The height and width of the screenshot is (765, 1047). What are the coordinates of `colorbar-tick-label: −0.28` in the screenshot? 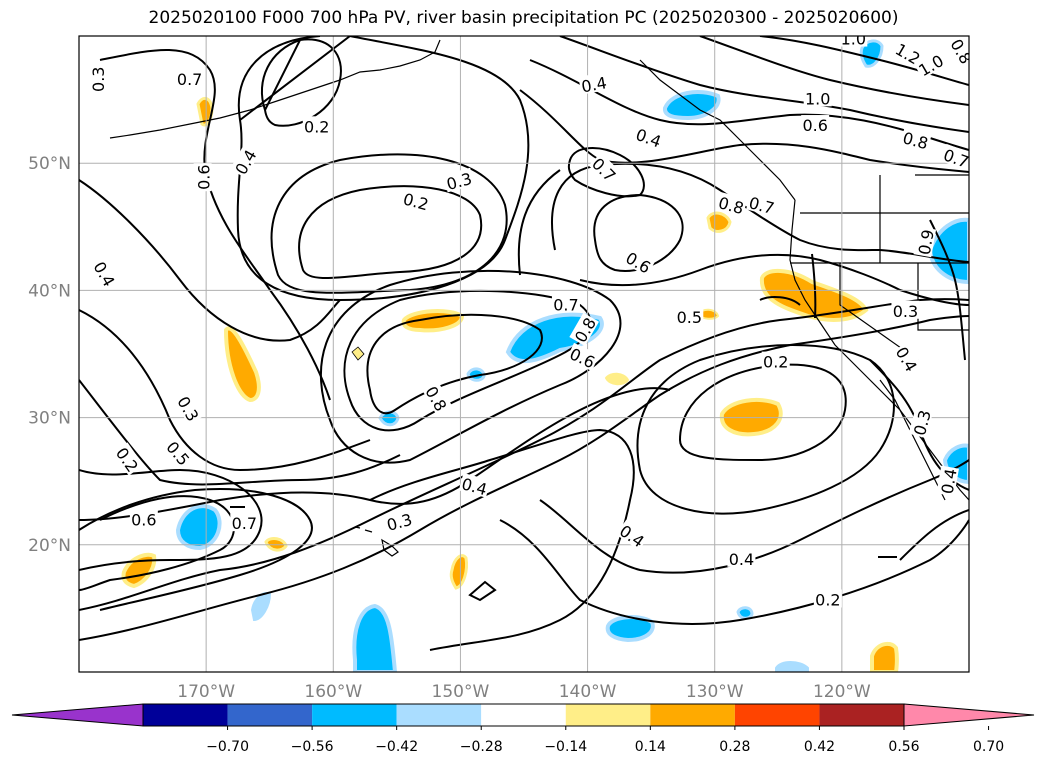 It's located at (481, 747).